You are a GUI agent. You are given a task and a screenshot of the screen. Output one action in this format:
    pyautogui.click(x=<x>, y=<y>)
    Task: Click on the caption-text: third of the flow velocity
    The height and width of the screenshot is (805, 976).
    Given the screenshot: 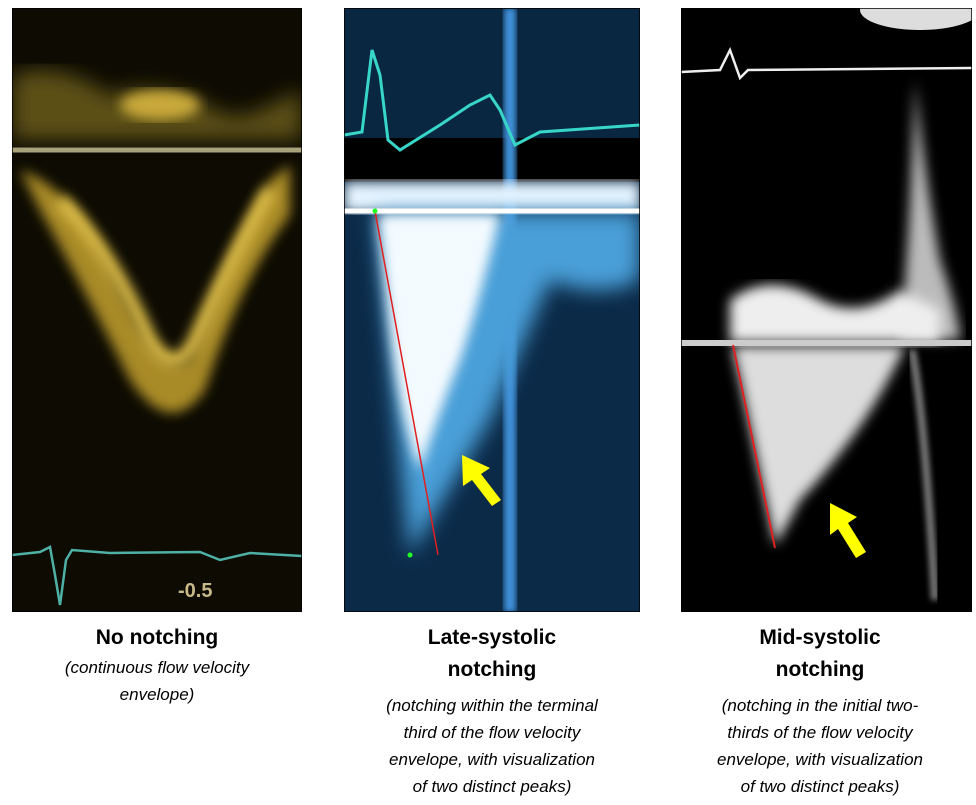 What is the action you would take?
    pyautogui.click(x=492, y=732)
    